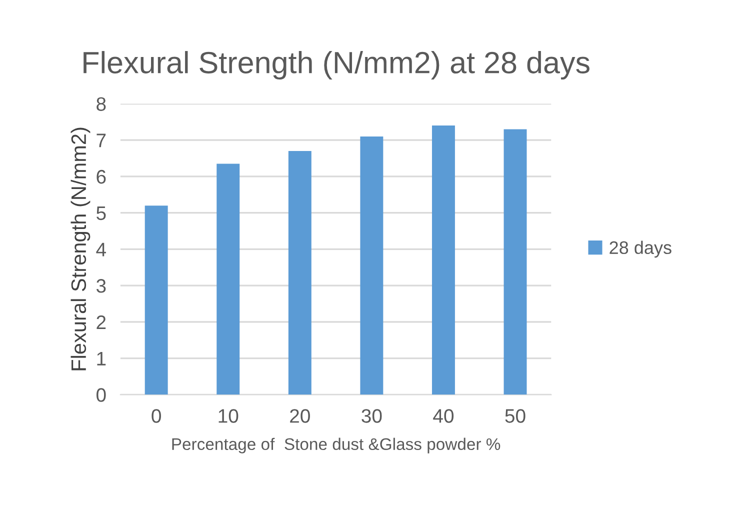 Image resolution: width=730 pixels, height=506 pixels. I want to click on x-tick-label: 0, so click(156, 416).